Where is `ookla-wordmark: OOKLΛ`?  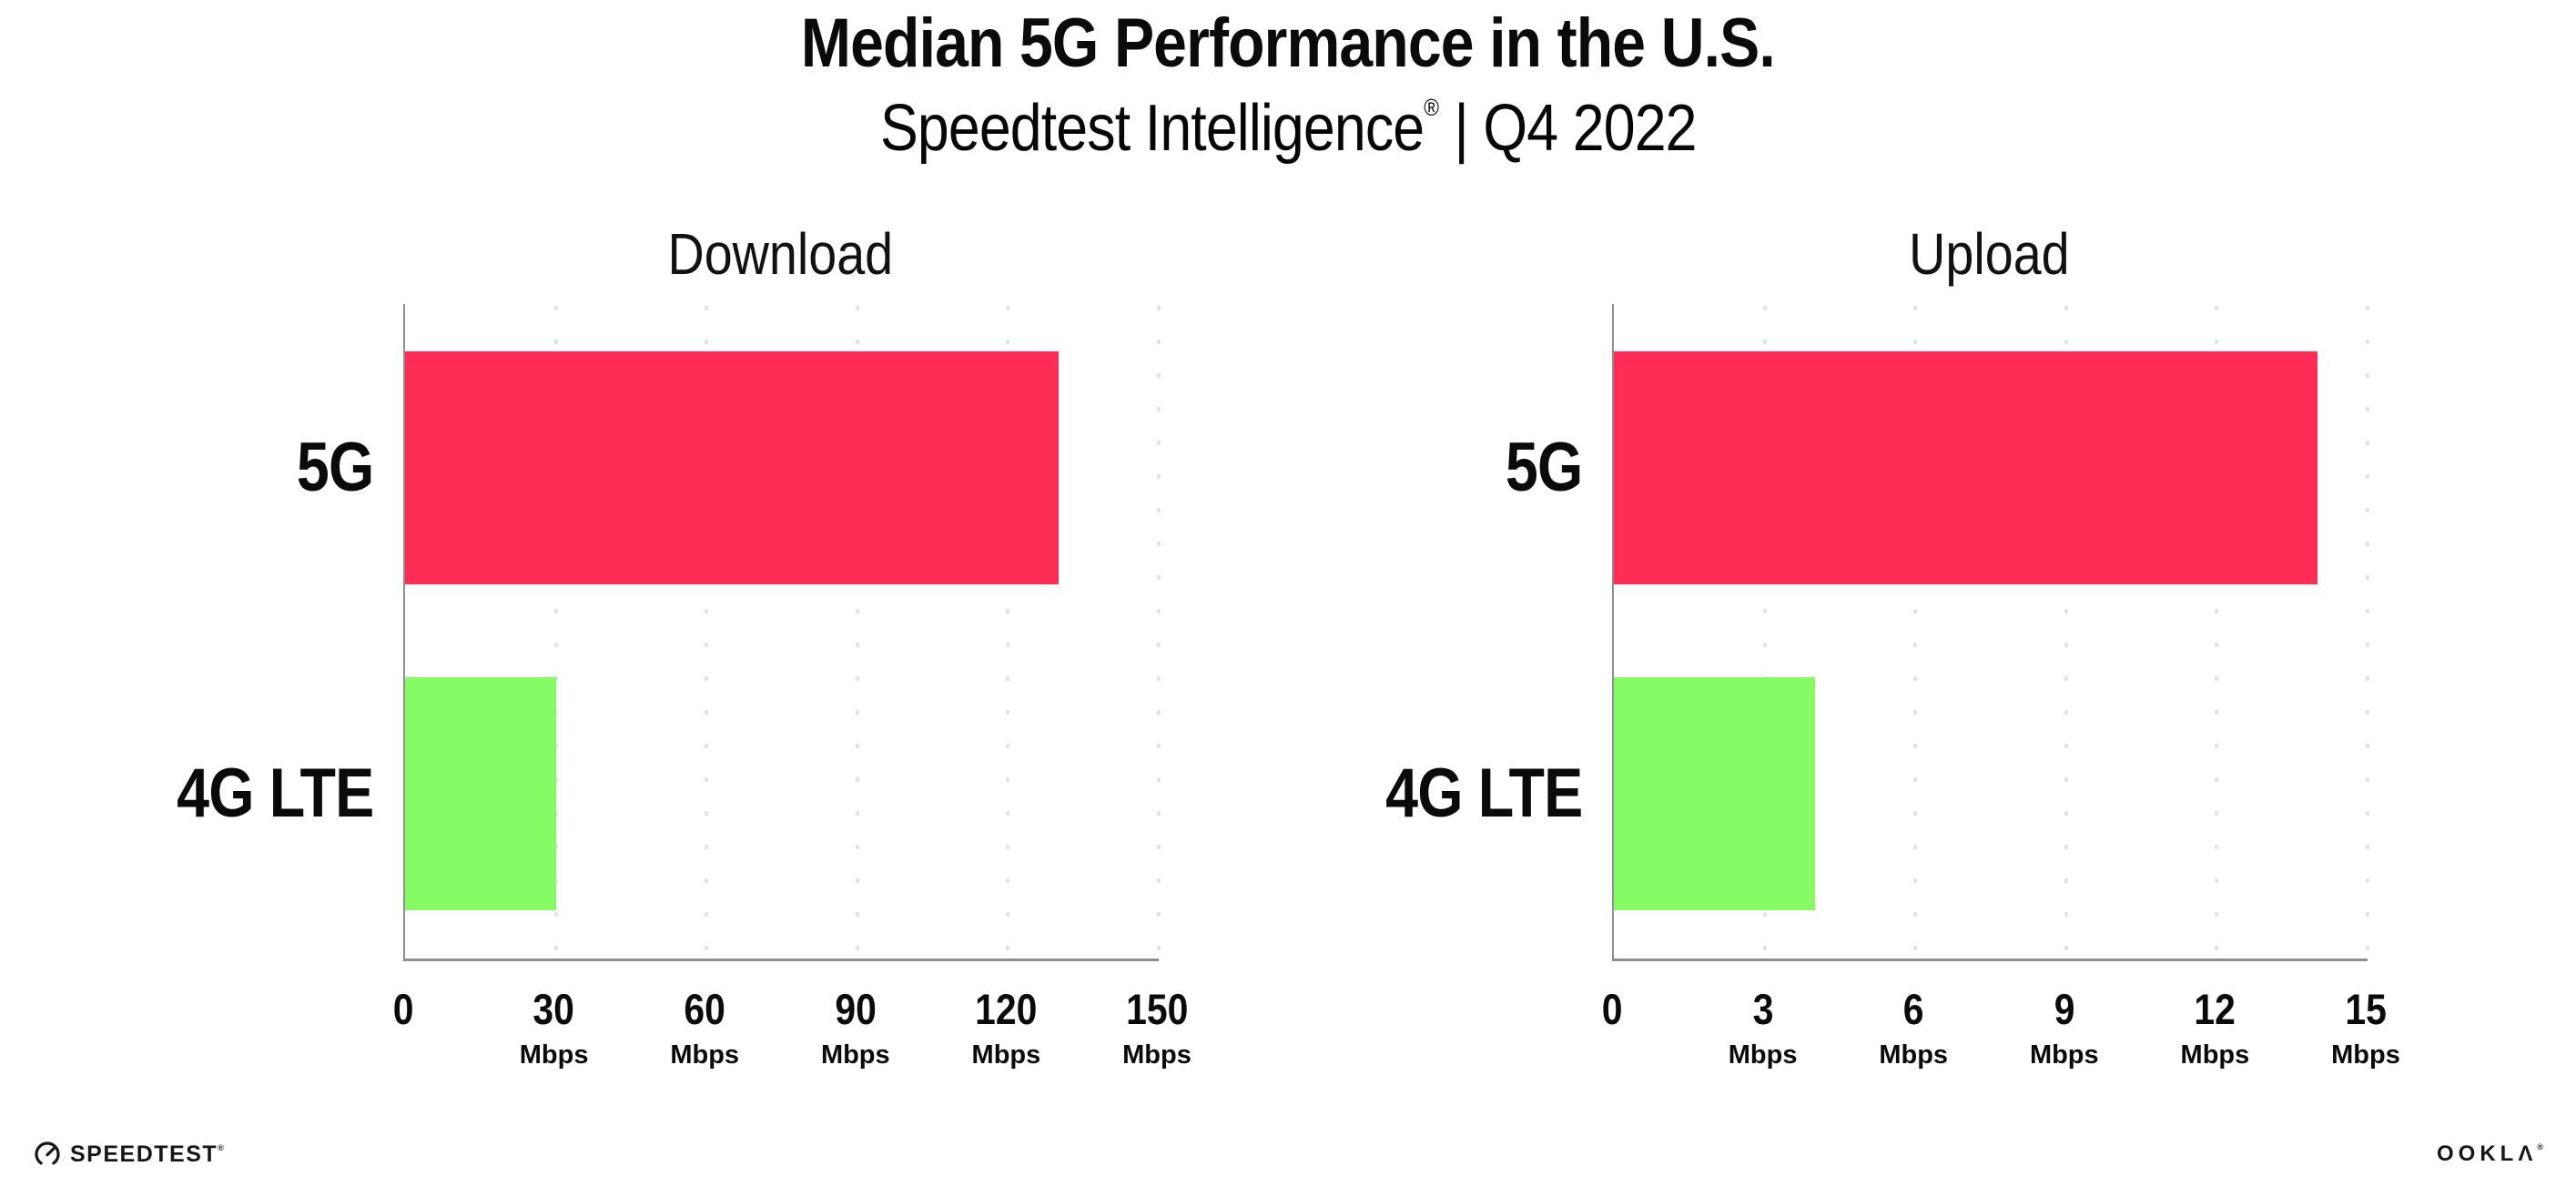
ookla-wordmark: OOKLΛ is located at coordinates (2487, 1153).